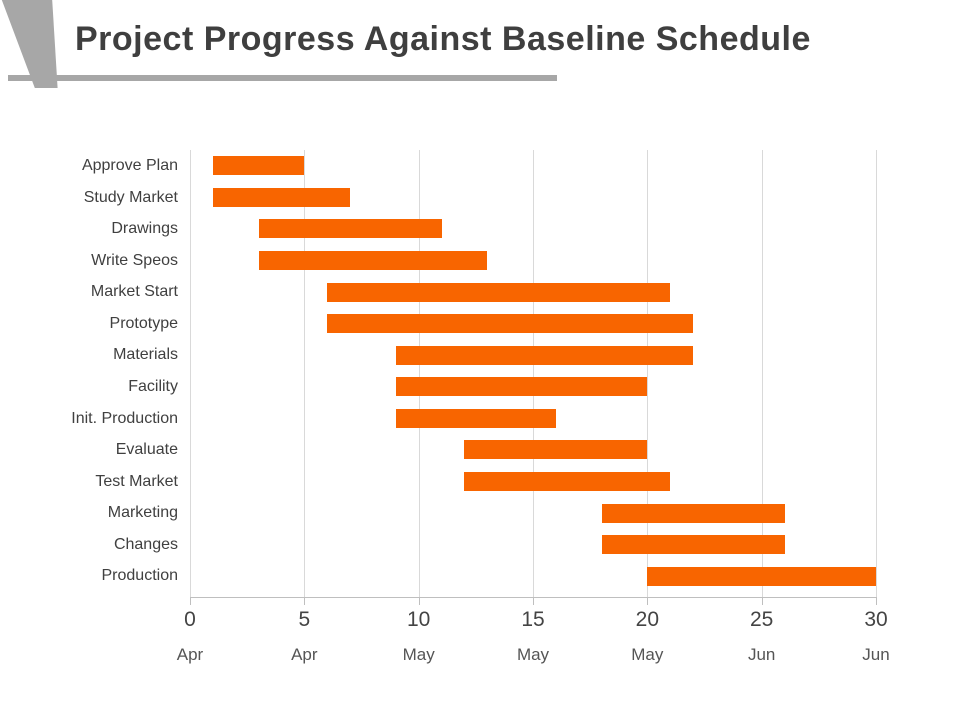 This screenshot has height=720, width=960. Describe the element at coordinates (761, 619) in the screenshot. I see `x-tick-label-25: 25` at that location.